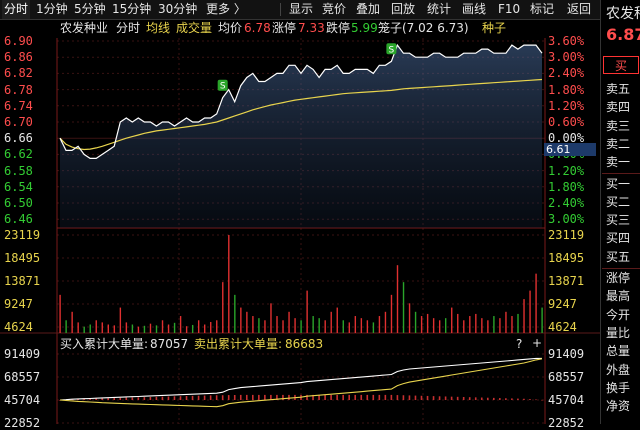 This screenshot has width=640, height=430. I want to click on statistics-button: 统计, so click(439, 9).